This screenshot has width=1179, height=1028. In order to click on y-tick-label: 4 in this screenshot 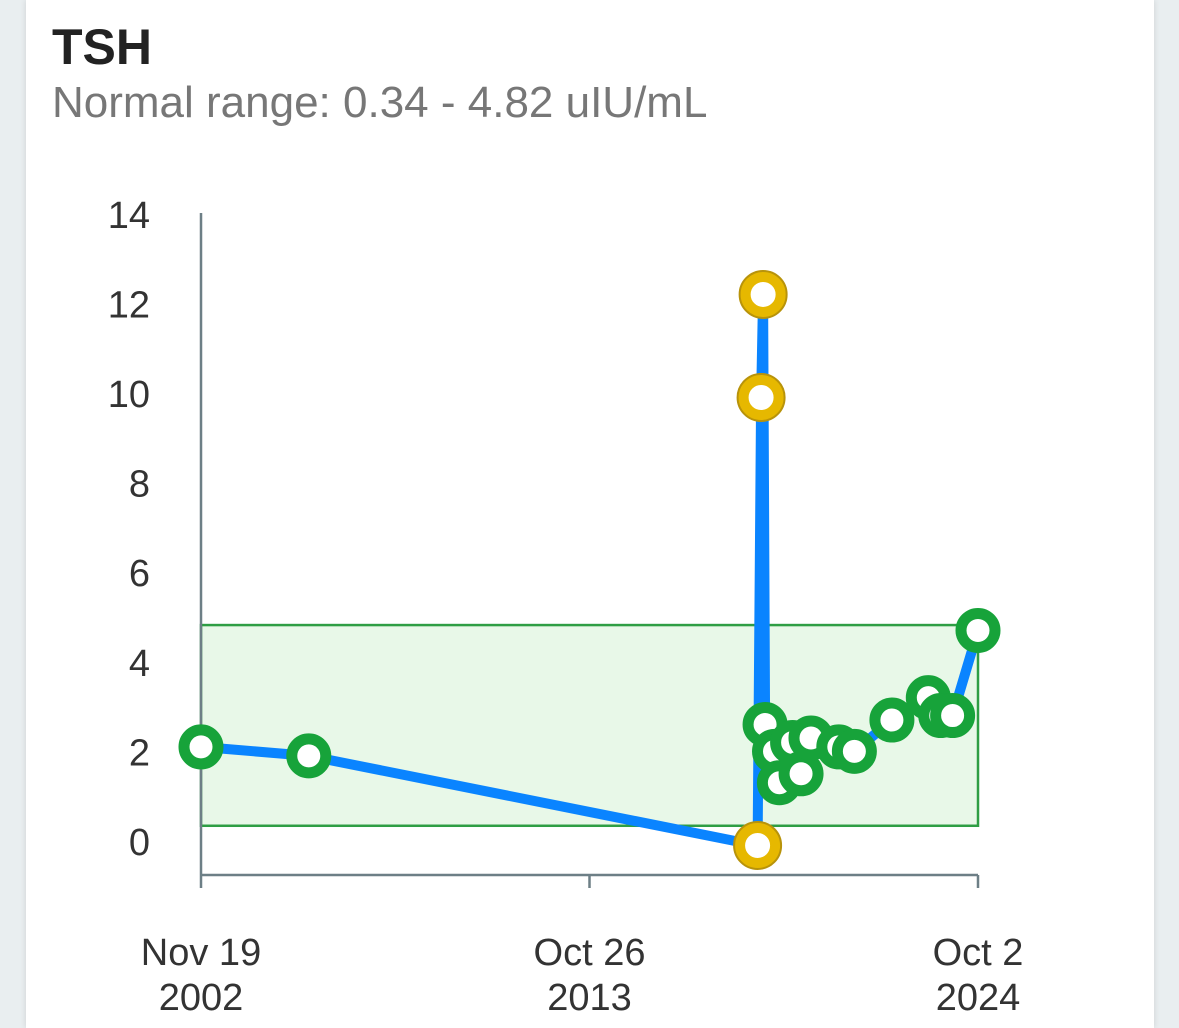, I will do `click(139, 664)`.